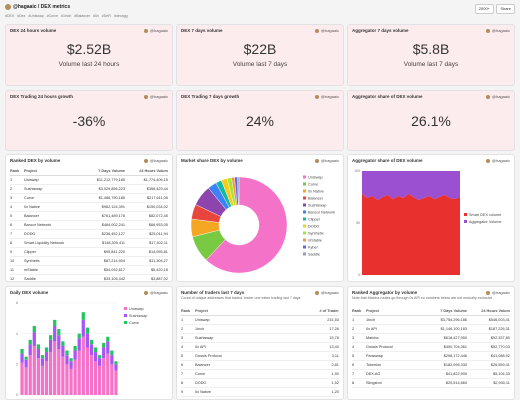 The image size is (520, 400). What do you see at coordinates (30, 279) in the screenshot?
I see `table-cell: Saddle` at bounding box center [30, 279].